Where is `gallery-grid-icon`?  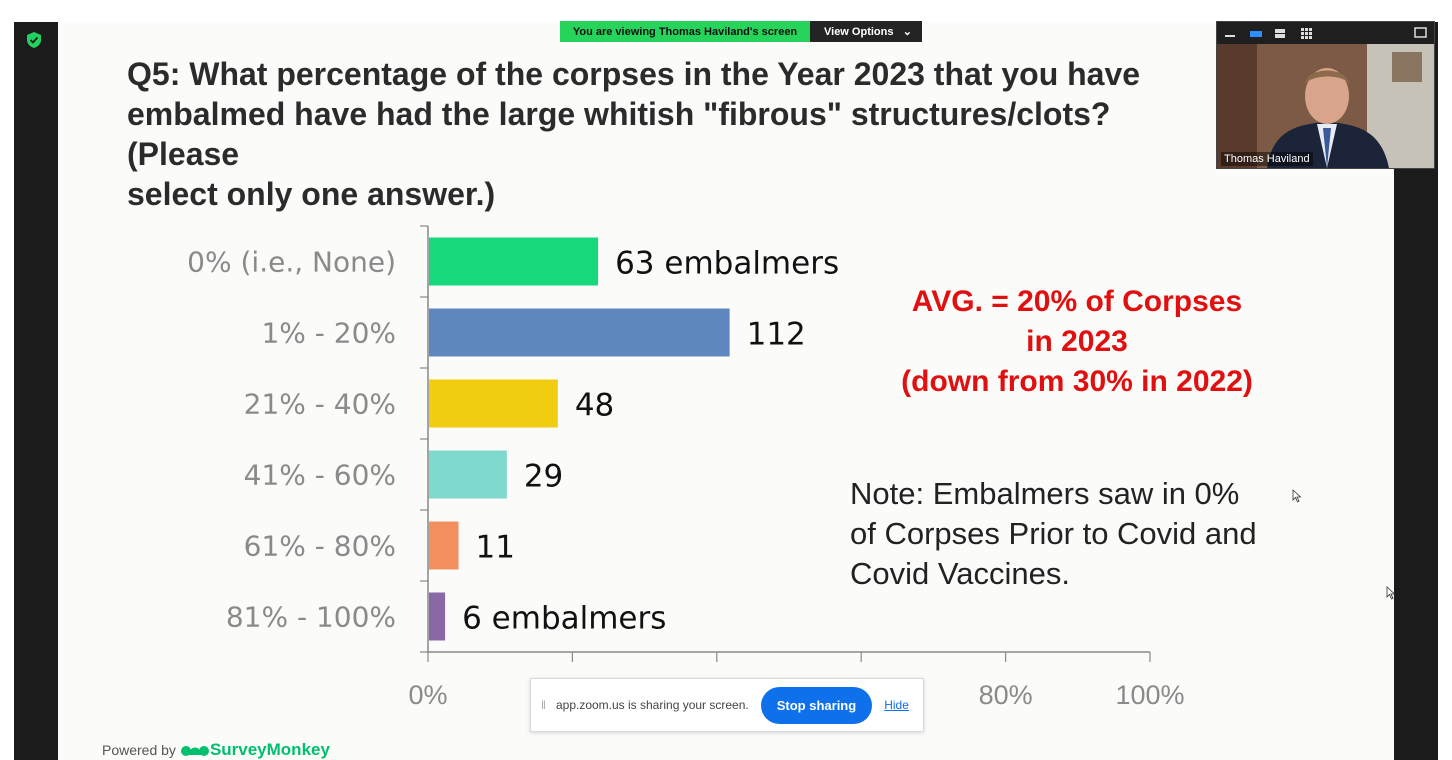
gallery-grid-icon is located at coordinates (1306, 33).